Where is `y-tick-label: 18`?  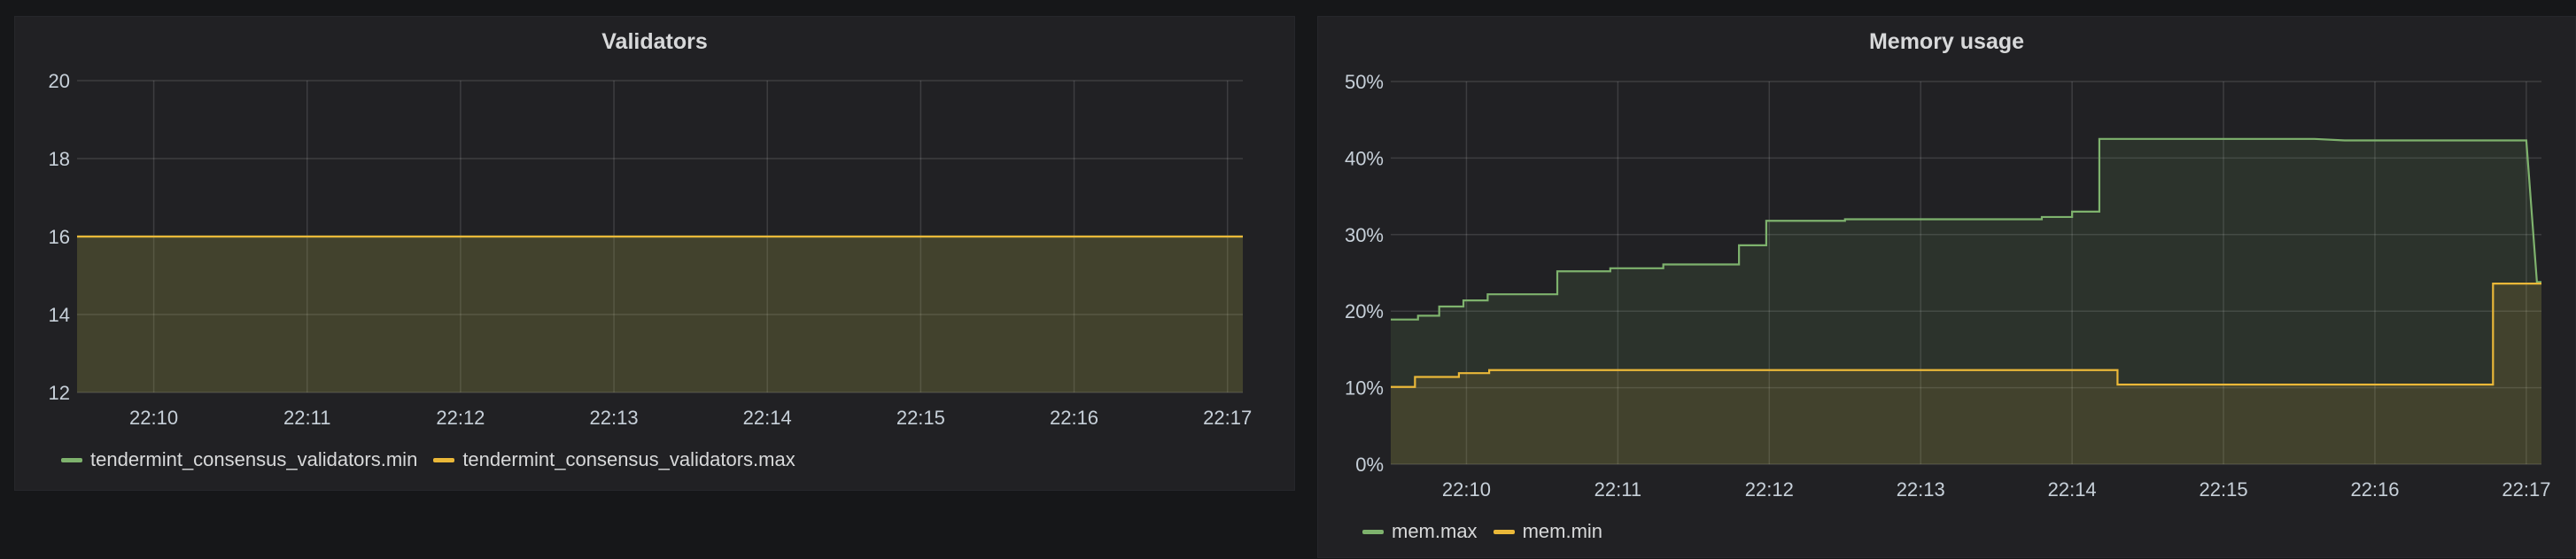 y-tick-label: 18 is located at coordinates (59, 159).